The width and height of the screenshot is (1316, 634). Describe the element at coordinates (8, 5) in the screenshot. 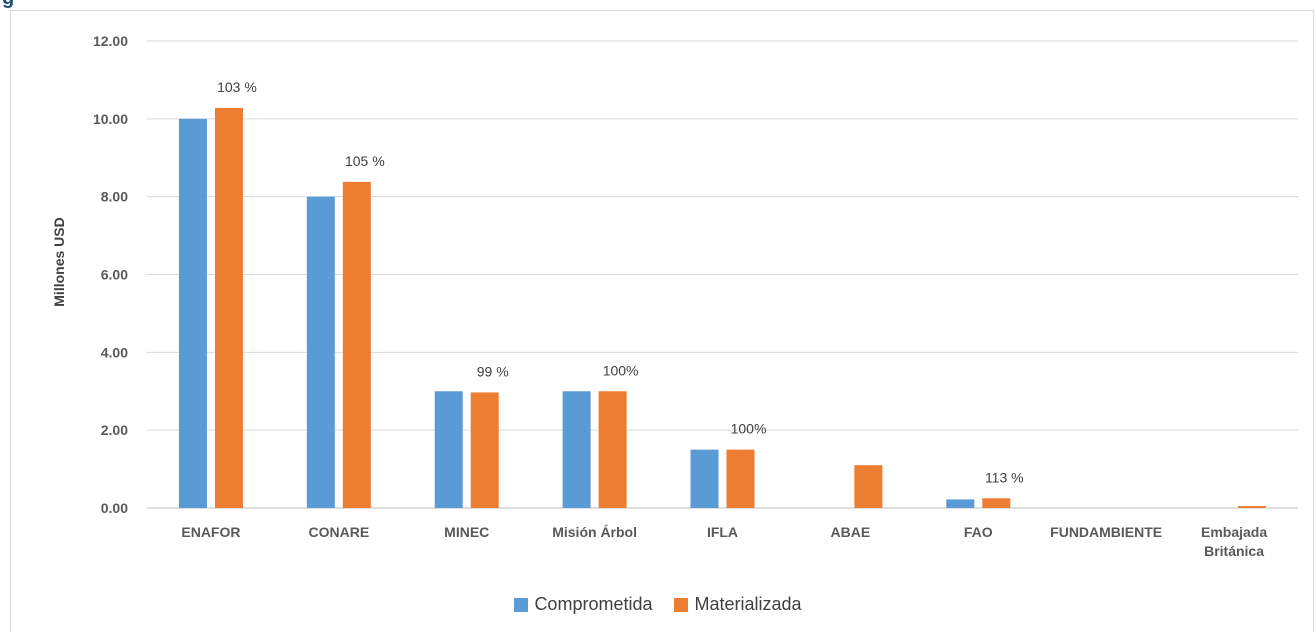

I see `page-heading: g` at that location.